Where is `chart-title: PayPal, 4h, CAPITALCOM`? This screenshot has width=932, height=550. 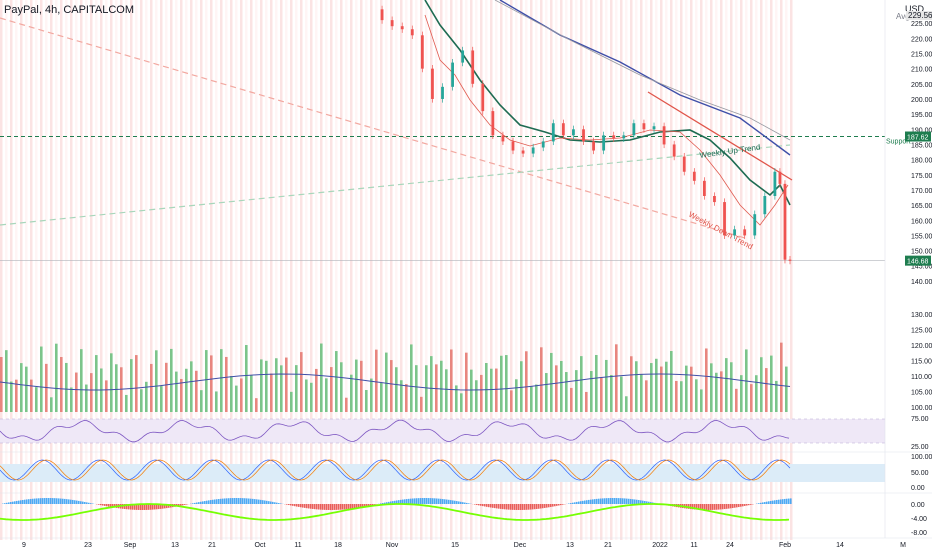 chart-title: PayPal, 4h, CAPITALCOM is located at coordinates (69, 10).